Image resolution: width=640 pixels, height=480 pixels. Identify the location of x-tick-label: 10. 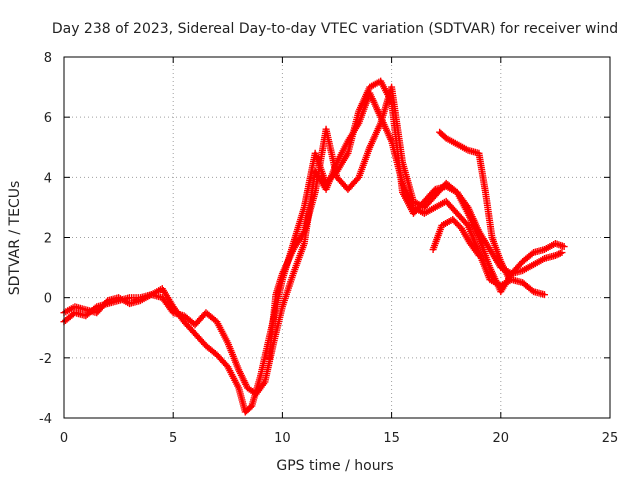
(282, 438).